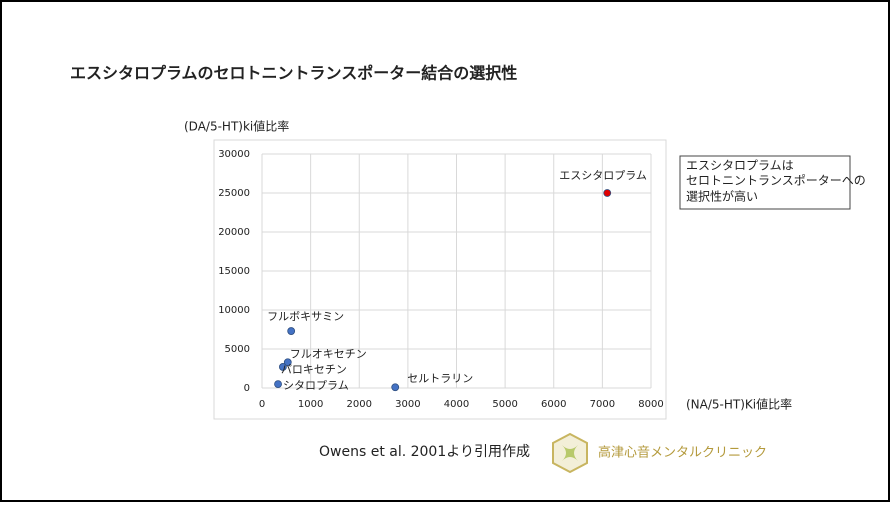 The height and width of the screenshot is (506, 890). Describe the element at coordinates (234, 271) in the screenshot. I see `y-tick-label: 15000` at that location.